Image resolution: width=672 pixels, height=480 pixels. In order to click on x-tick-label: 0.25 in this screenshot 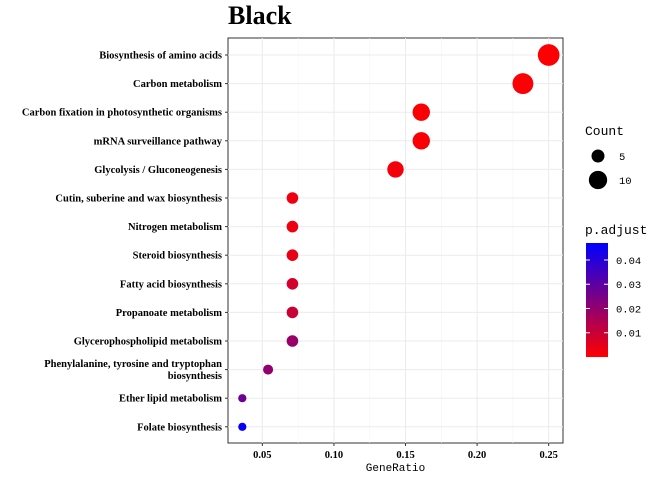, I will do `click(548, 455)`.